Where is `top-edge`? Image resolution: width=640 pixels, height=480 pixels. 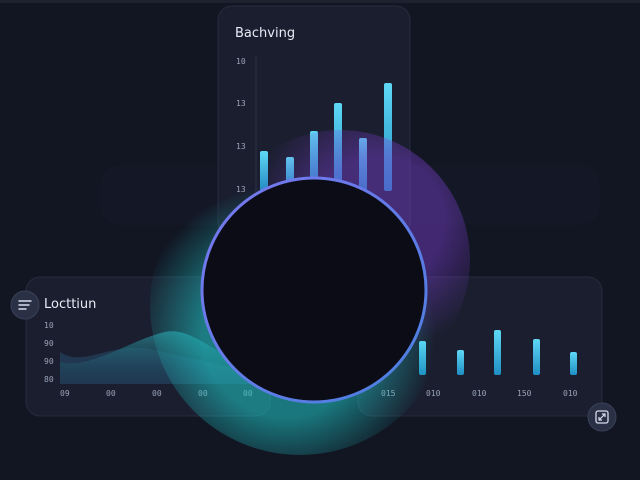 top-edge is located at coordinates (320, 1).